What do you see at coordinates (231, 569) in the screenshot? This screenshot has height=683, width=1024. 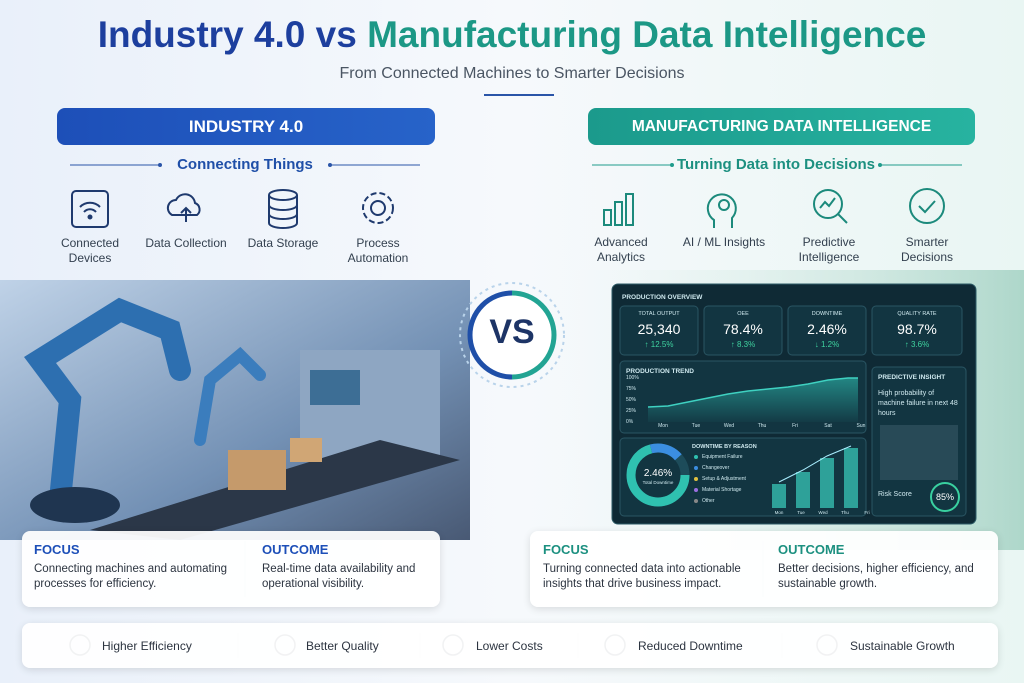 I see `left-card` at bounding box center [231, 569].